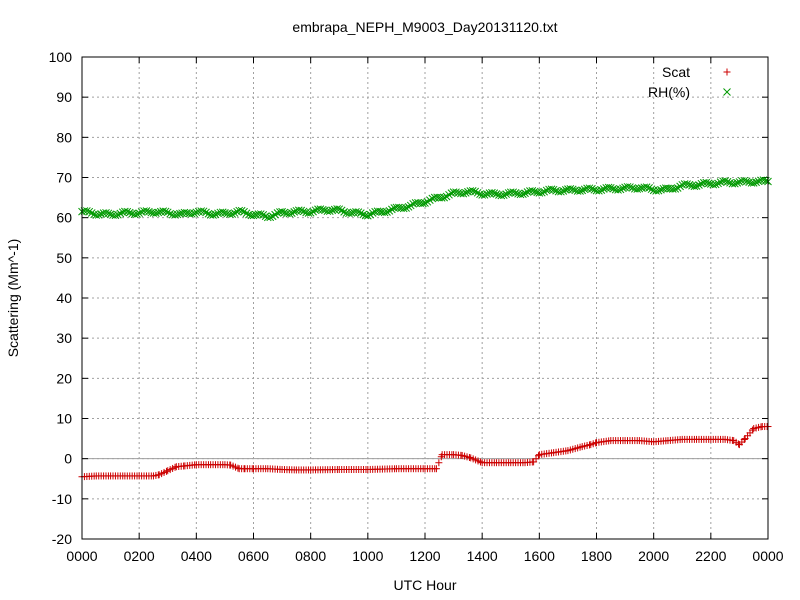 The image size is (800, 600). What do you see at coordinates (13, 298) in the screenshot?
I see `y-axis-label: Scattering (Mm^-1)` at bounding box center [13, 298].